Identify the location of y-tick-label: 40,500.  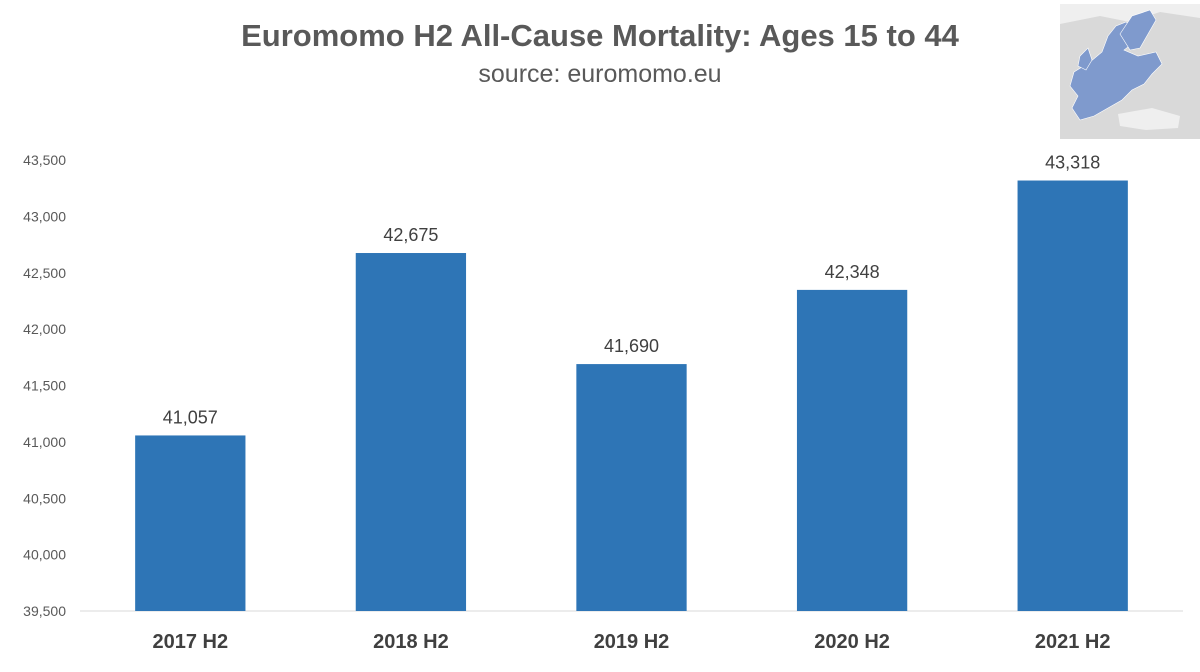
(44, 498).